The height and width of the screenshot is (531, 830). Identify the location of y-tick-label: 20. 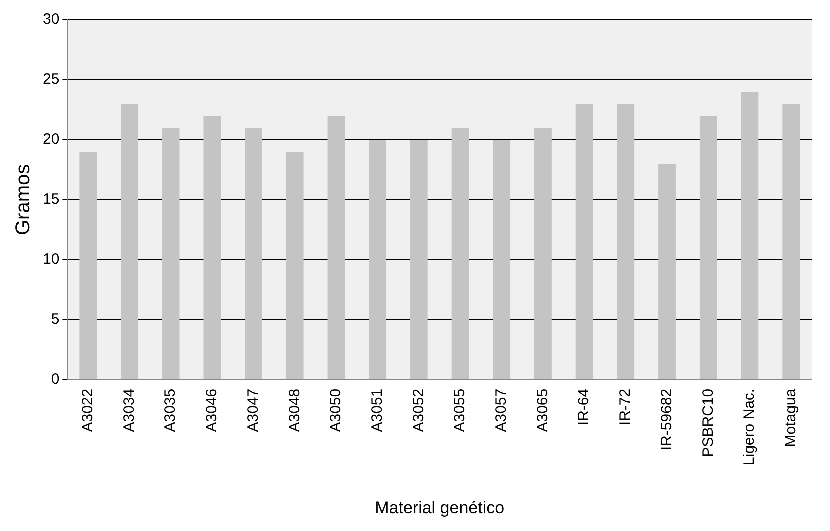
(51, 139).